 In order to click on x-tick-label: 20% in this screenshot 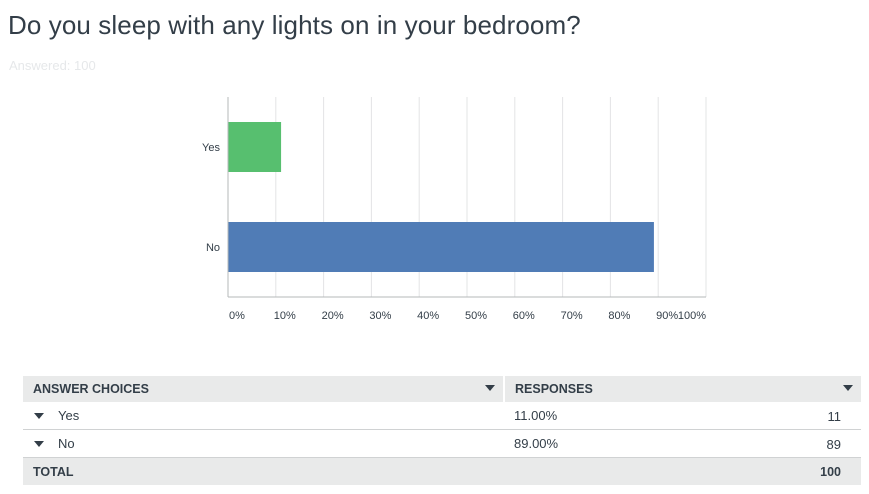, I will do `click(333, 316)`.